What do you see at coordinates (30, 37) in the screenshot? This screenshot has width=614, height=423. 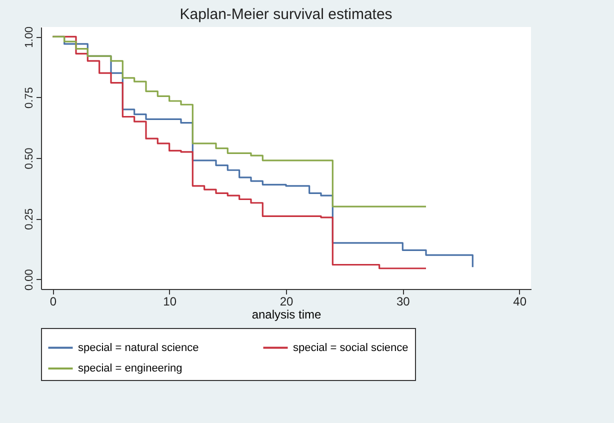 I see `y-tick-label: 1.00` at bounding box center [30, 37].